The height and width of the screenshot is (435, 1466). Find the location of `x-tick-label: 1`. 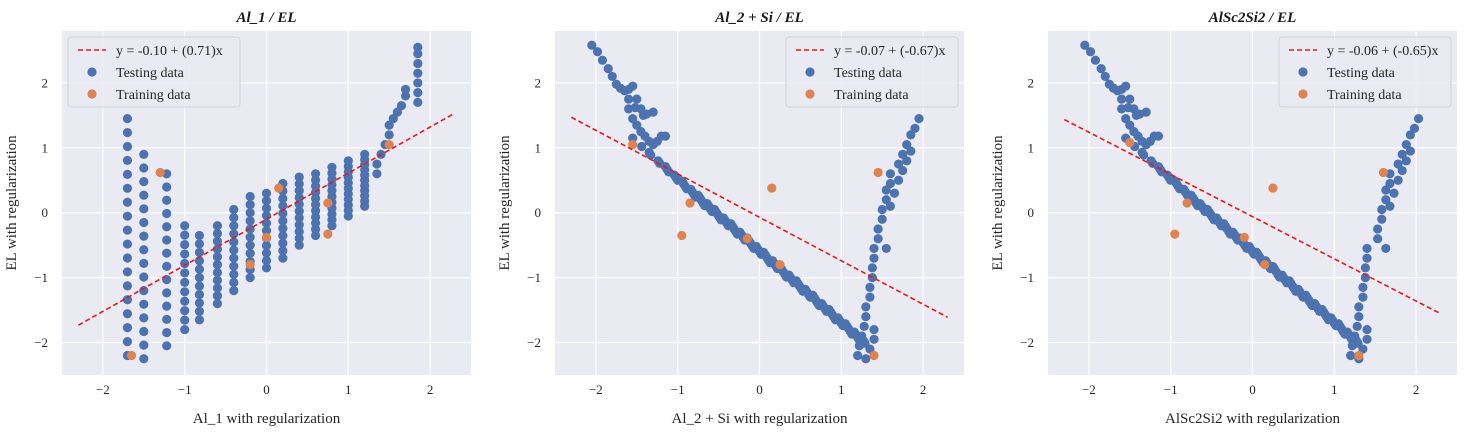

x-tick-label: 1 is located at coordinates (1334, 389).